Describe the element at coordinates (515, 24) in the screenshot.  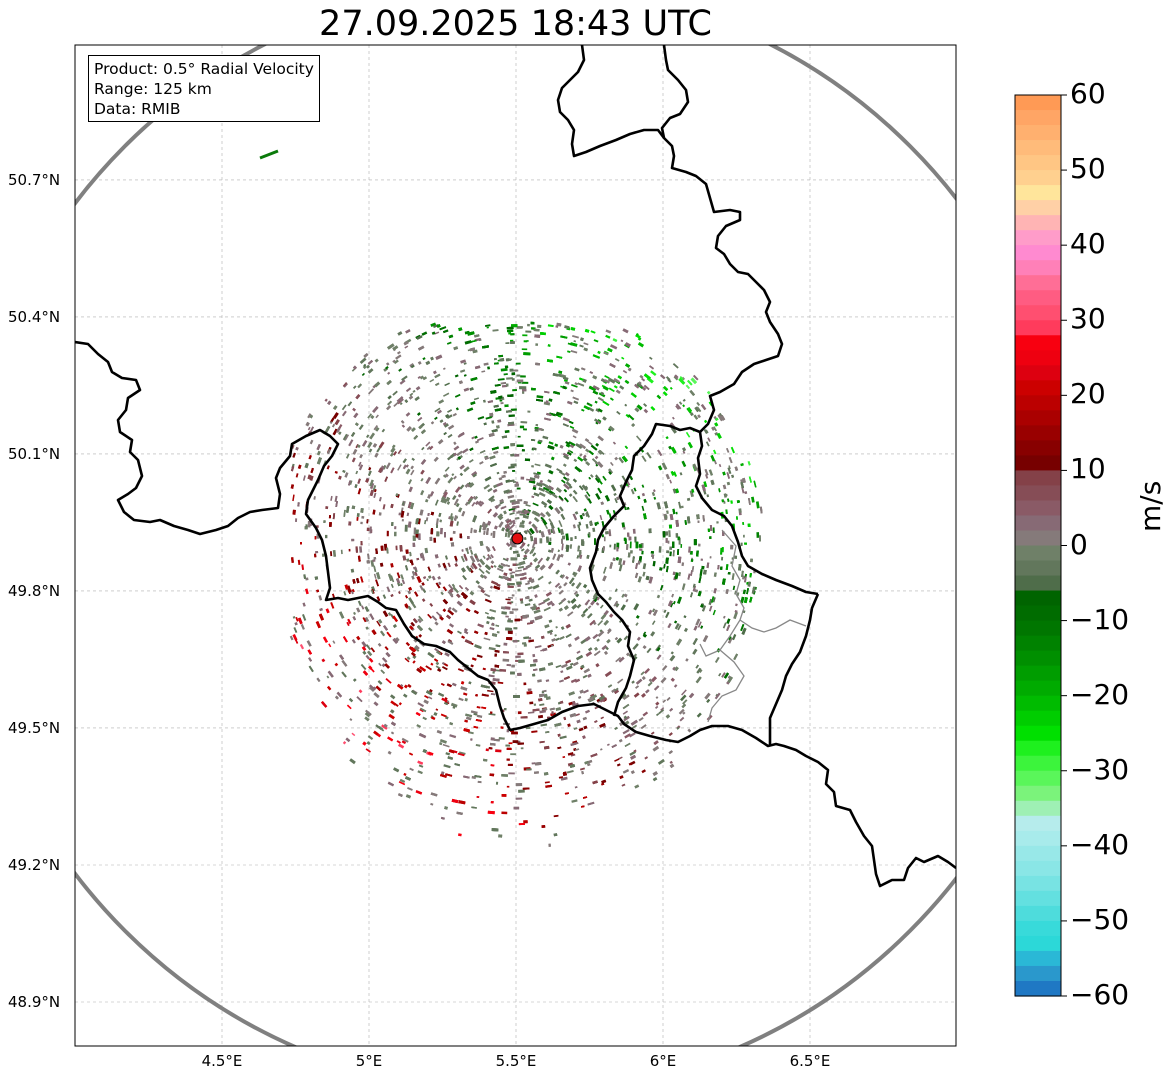
I see `map-title: 27.09.2025 18:43 UTC` at that location.